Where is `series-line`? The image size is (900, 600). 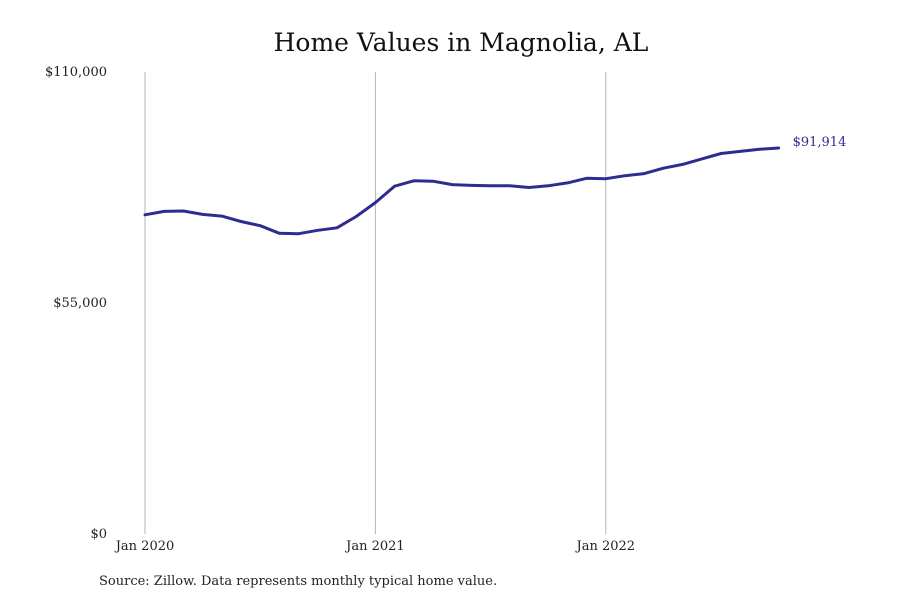
series-line is located at coordinates (462, 191).